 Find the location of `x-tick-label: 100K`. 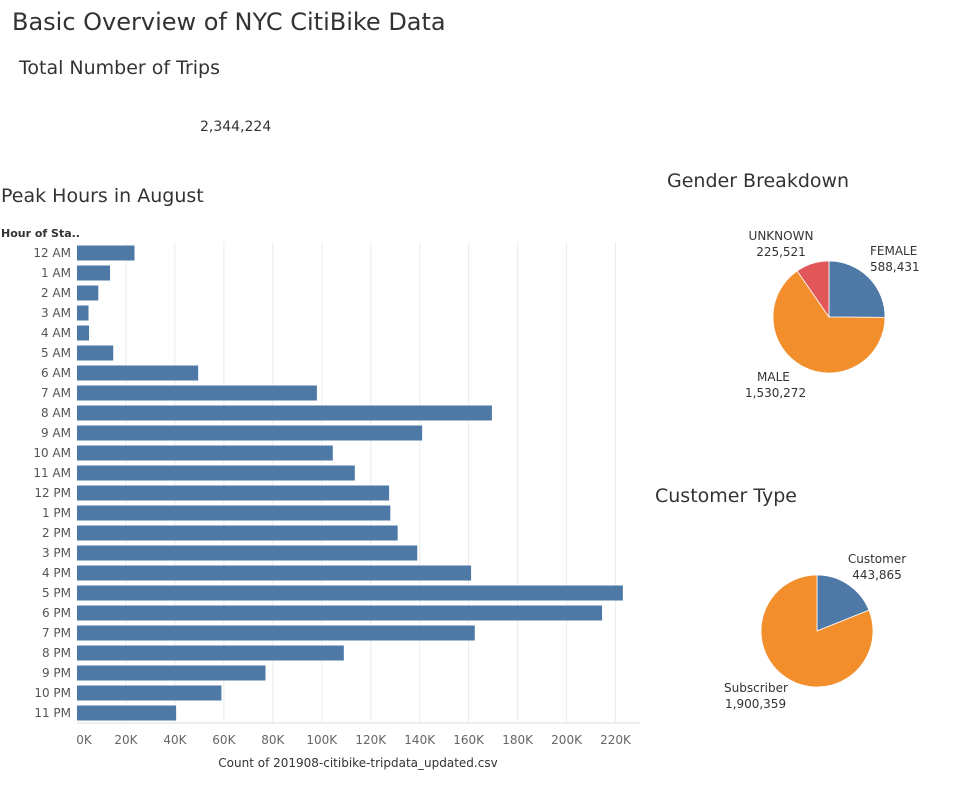

x-tick-label: 100K is located at coordinates (322, 740).